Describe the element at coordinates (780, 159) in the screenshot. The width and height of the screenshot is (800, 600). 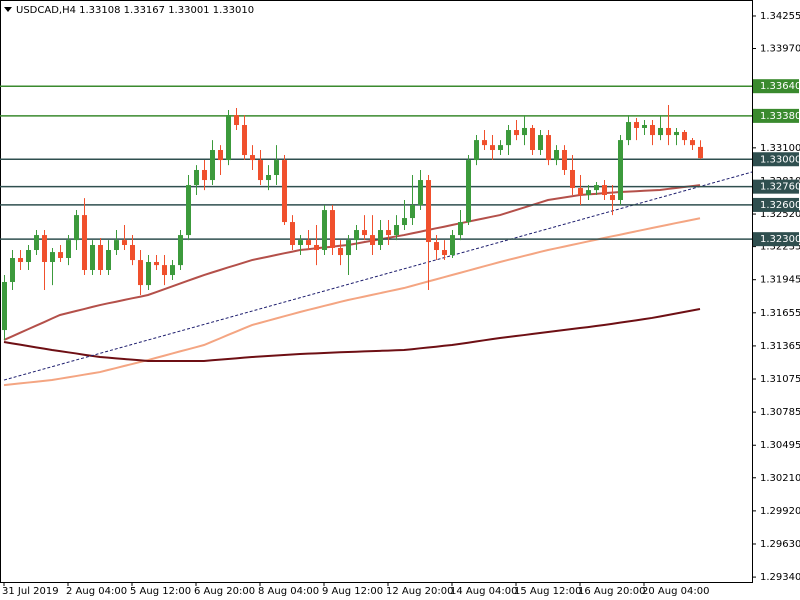
I see `level-label: 1.33000` at that location.